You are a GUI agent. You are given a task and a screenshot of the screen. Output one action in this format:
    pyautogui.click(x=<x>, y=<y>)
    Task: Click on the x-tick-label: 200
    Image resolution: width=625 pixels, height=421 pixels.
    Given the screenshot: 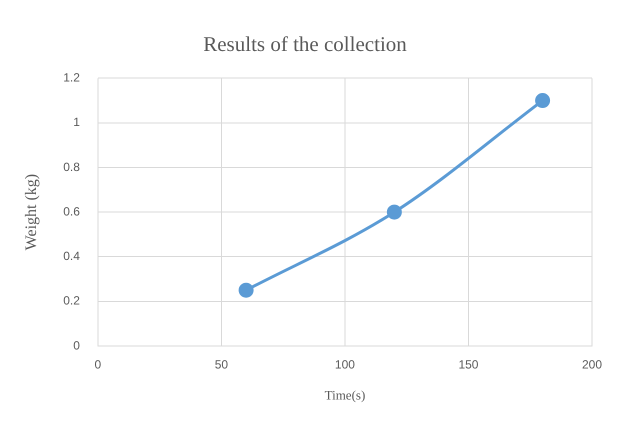 What is the action you would take?
    pyautogui.click(x=592, y=365)
    